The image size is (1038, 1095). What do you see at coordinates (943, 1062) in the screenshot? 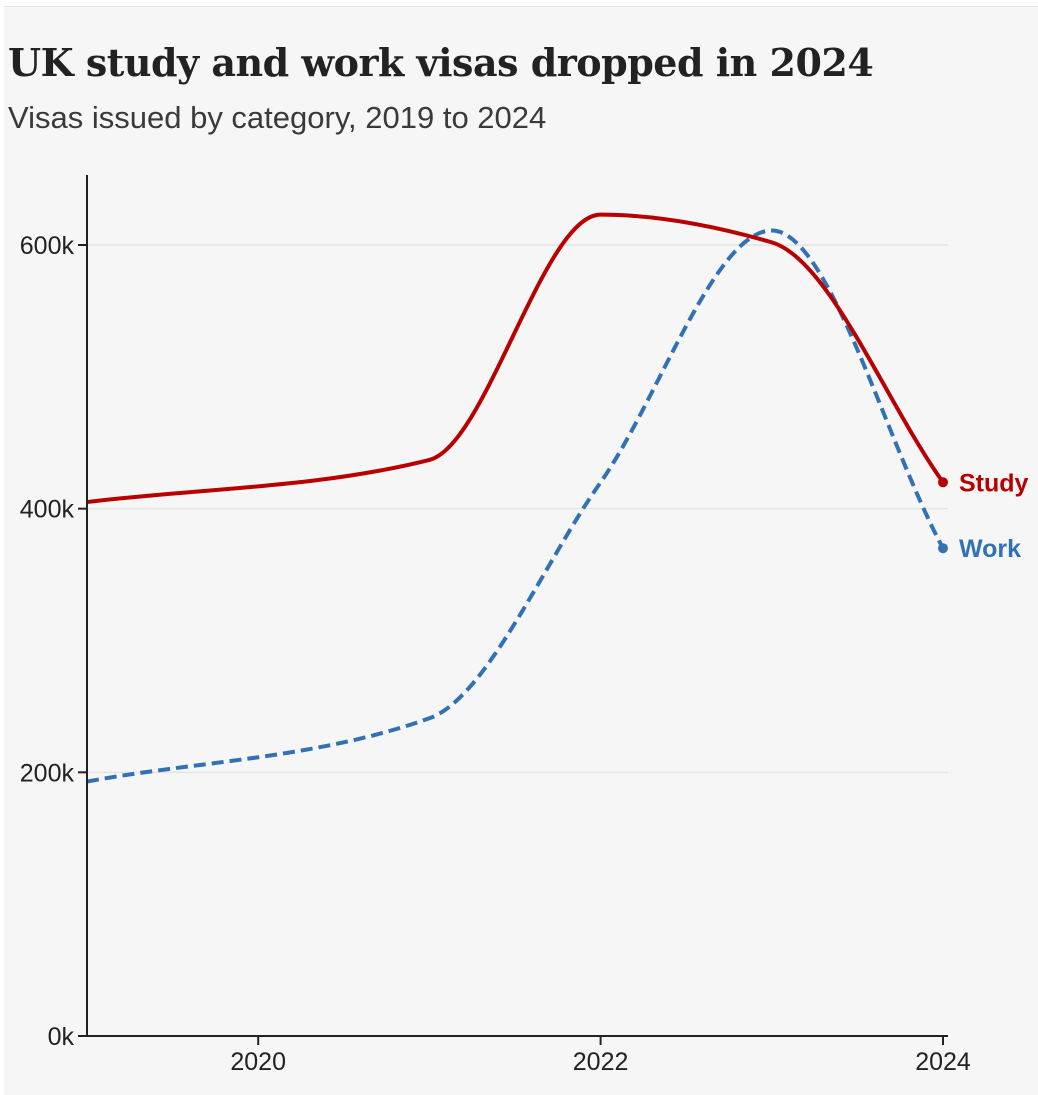
I see `x-tick-label: 2024` at bounding box center [943, 1062].